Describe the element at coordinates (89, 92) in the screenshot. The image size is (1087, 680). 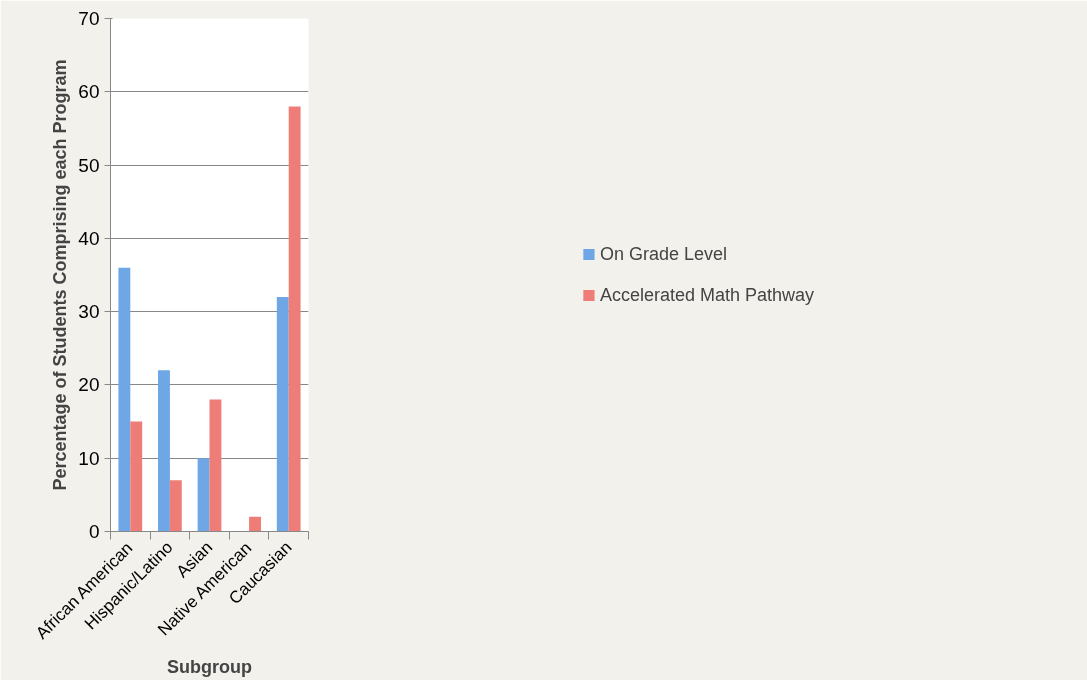
I see `y-tick-label: 60` at that location.